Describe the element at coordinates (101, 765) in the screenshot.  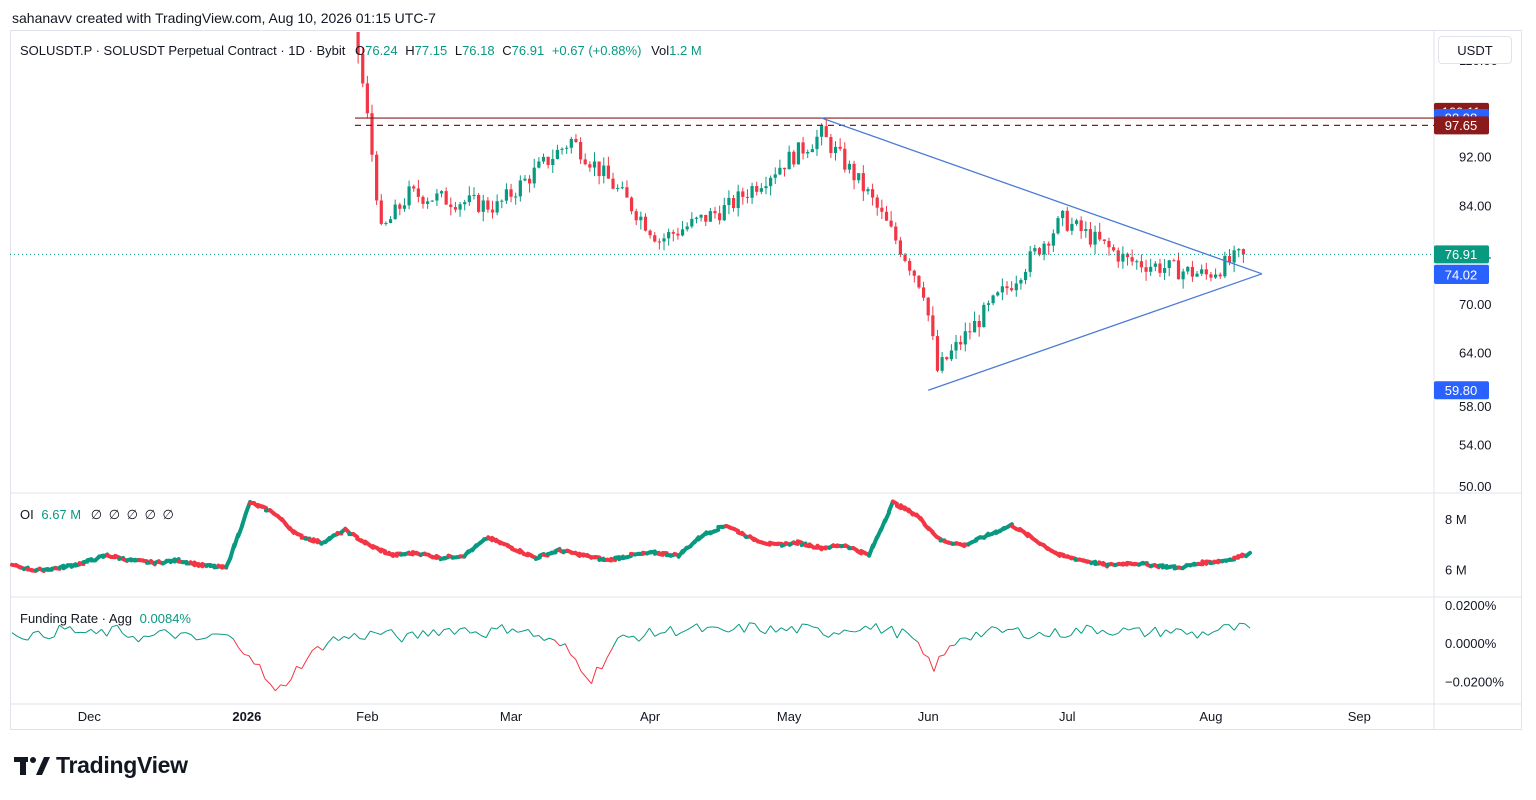
I see `tradingview-logo: TradingView` at that location.